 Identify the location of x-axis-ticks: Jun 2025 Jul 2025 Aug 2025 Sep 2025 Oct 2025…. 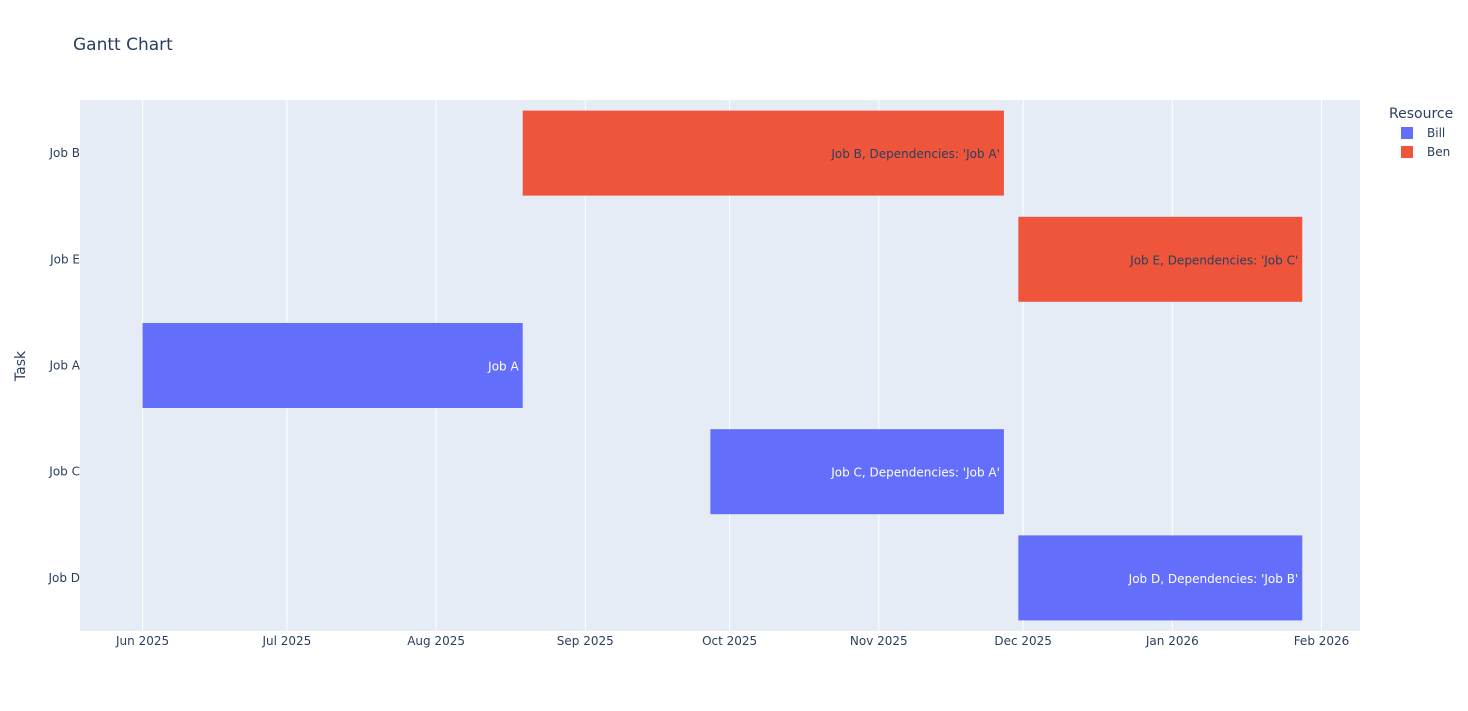
(732, 641).